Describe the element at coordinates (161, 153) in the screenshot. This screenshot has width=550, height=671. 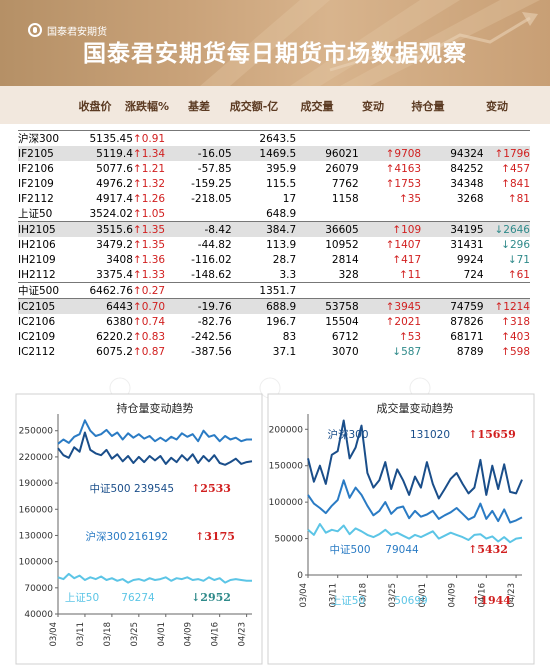
I see `cell-pct: ↑1.34` at that location.